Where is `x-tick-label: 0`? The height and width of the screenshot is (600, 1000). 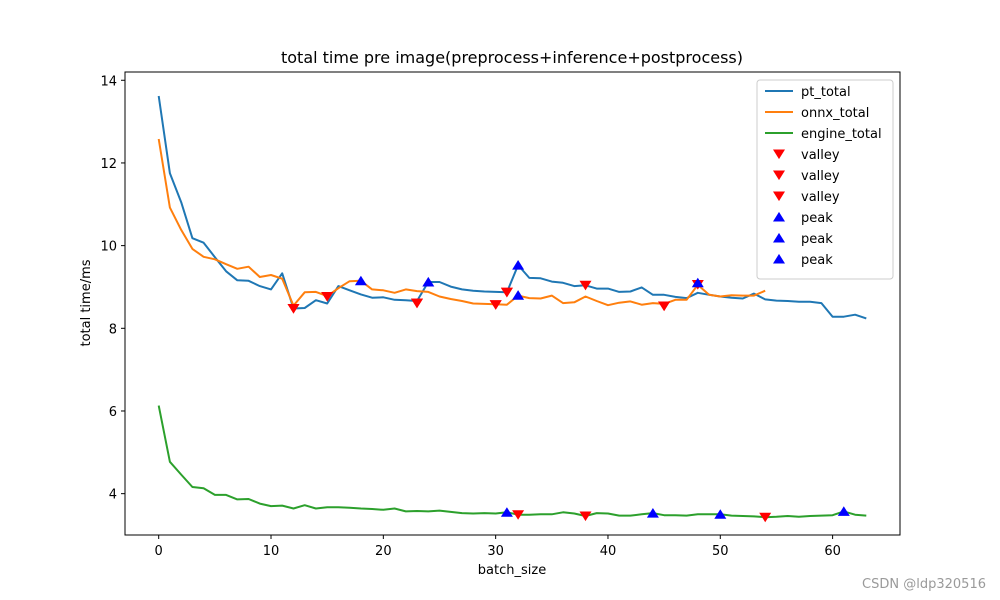 x-tick-label: 0 is located at coordinates (159, 551).